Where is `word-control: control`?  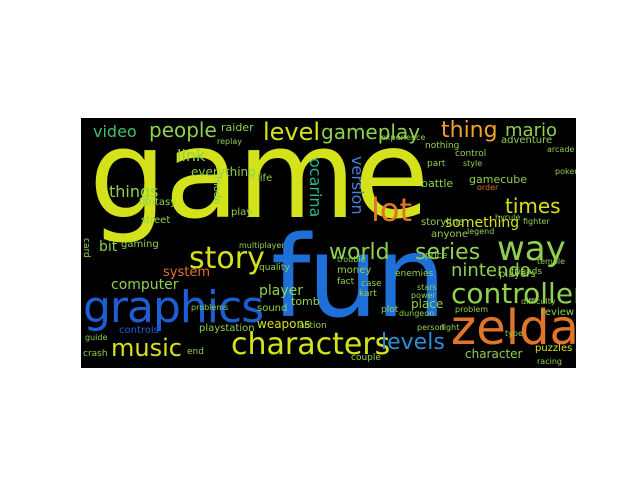
word-control: control is located at coordinates (471, 154).